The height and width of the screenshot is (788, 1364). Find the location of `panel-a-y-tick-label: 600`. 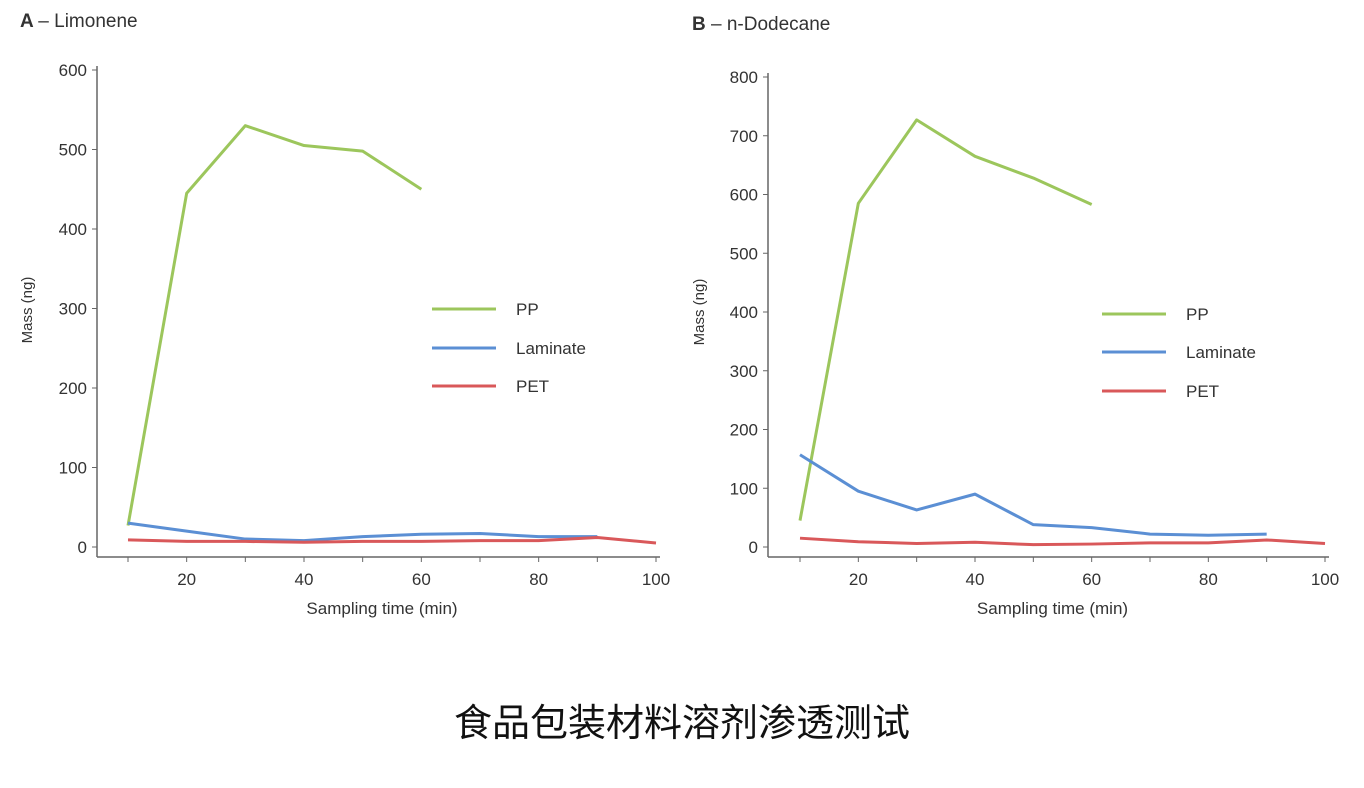

panel-a-y-tick-label: 600 is located at coordinates (73, 70).